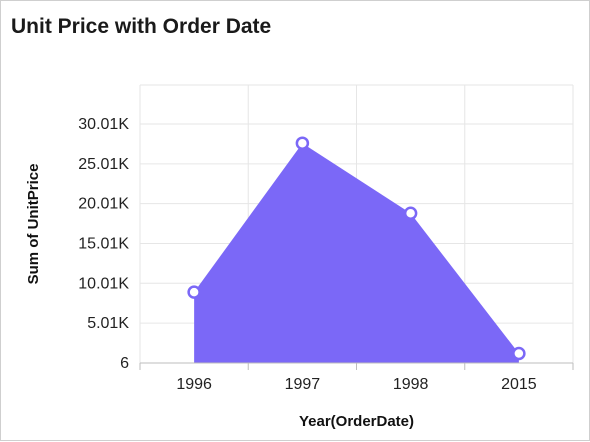  What do you see at coordinates (519, 353) in the screenshot?
I see `data-point-2015` at bounding box center [519, 353].